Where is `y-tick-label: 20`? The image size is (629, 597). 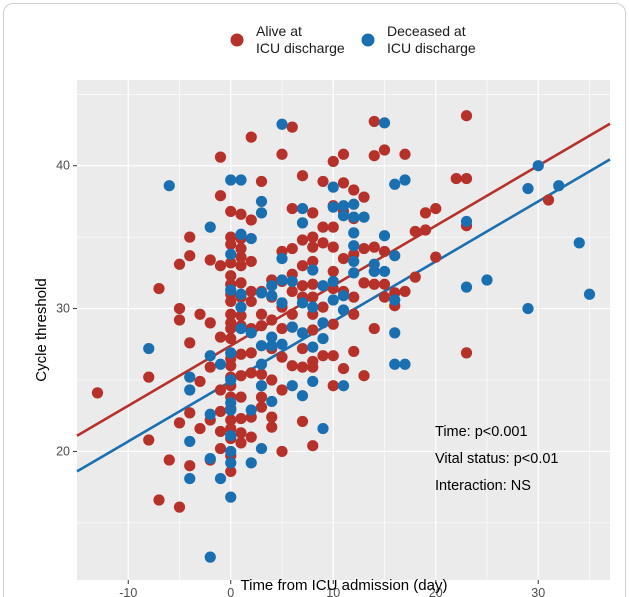
y-tick-label: 20 is located at coordinates (63, 451).